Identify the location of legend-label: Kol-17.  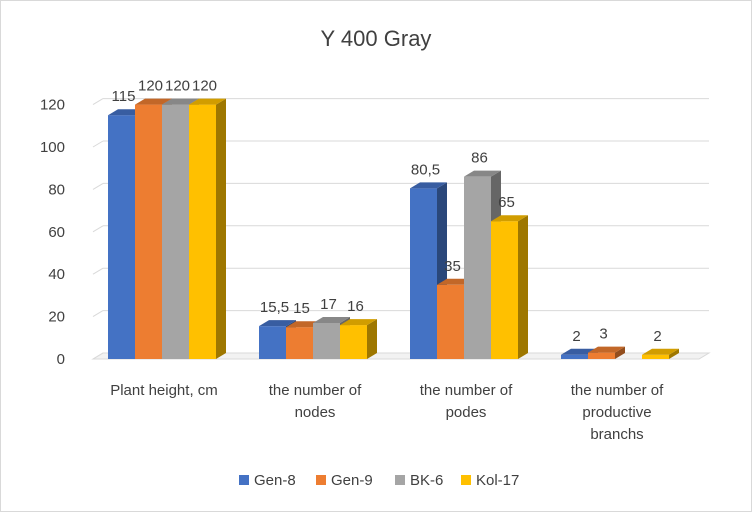
(497, 480).